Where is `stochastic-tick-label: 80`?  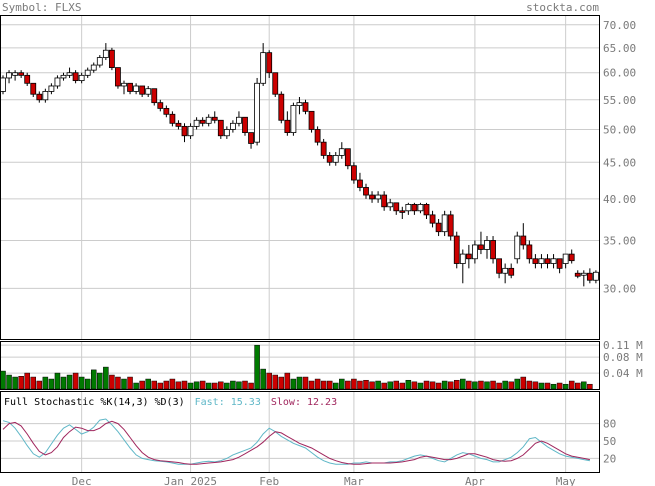 stochastic-tick-label: 80 is located at coordinates (609, 424).